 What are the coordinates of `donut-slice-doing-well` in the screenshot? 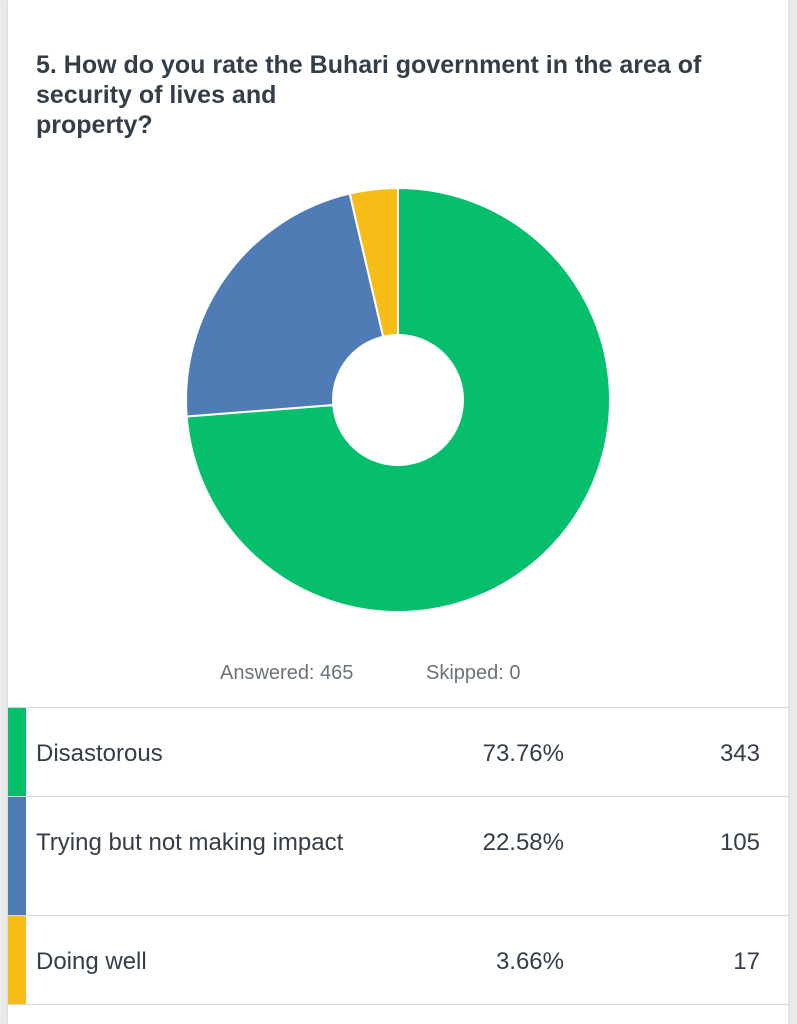 It's located at (373, 262).